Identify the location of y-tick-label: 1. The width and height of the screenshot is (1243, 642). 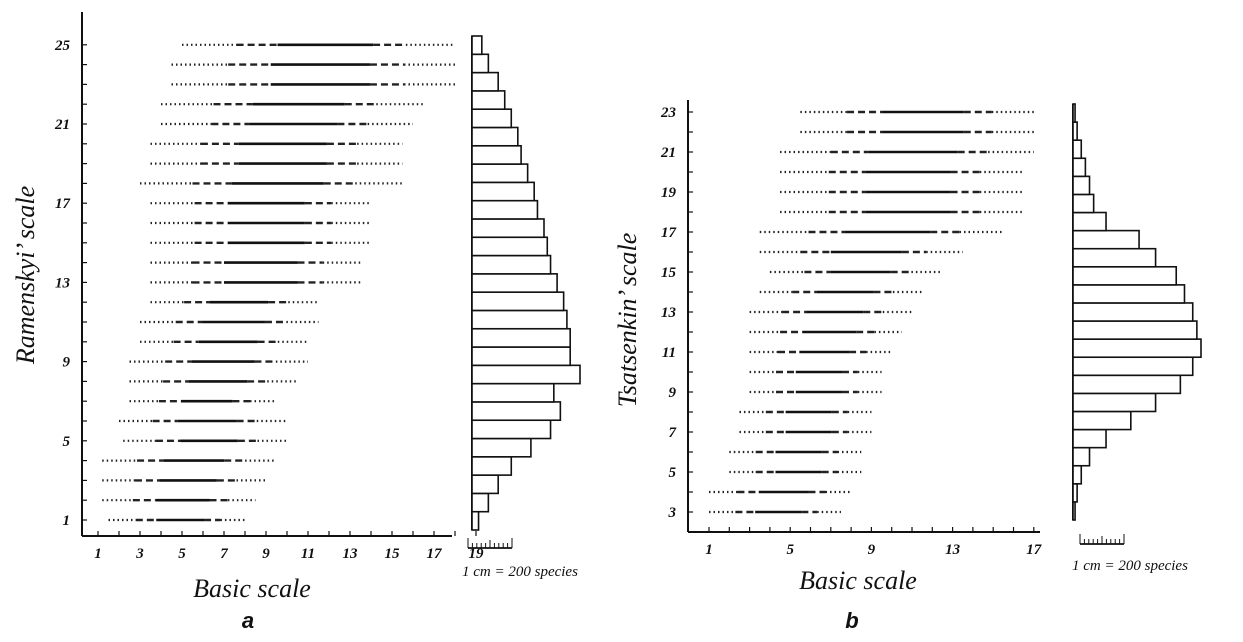
(67, 521).